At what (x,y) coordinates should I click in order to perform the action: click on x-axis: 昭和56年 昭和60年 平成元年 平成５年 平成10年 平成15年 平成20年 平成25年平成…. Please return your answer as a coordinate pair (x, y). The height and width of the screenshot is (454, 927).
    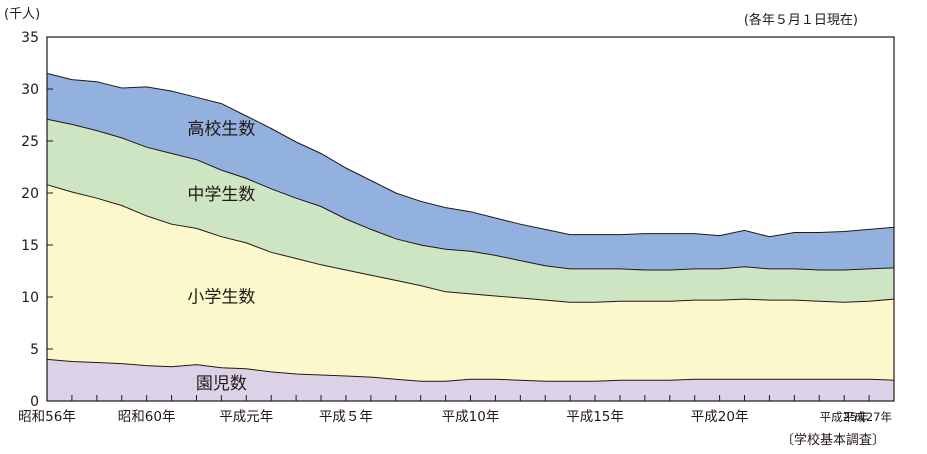
    Looking at the image, I should click on (456, 410).